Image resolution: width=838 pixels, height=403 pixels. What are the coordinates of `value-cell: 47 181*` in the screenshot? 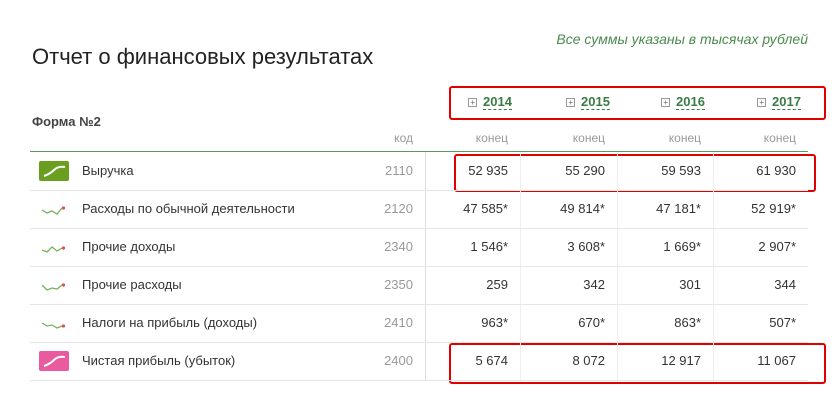 It's located at (678, 208).